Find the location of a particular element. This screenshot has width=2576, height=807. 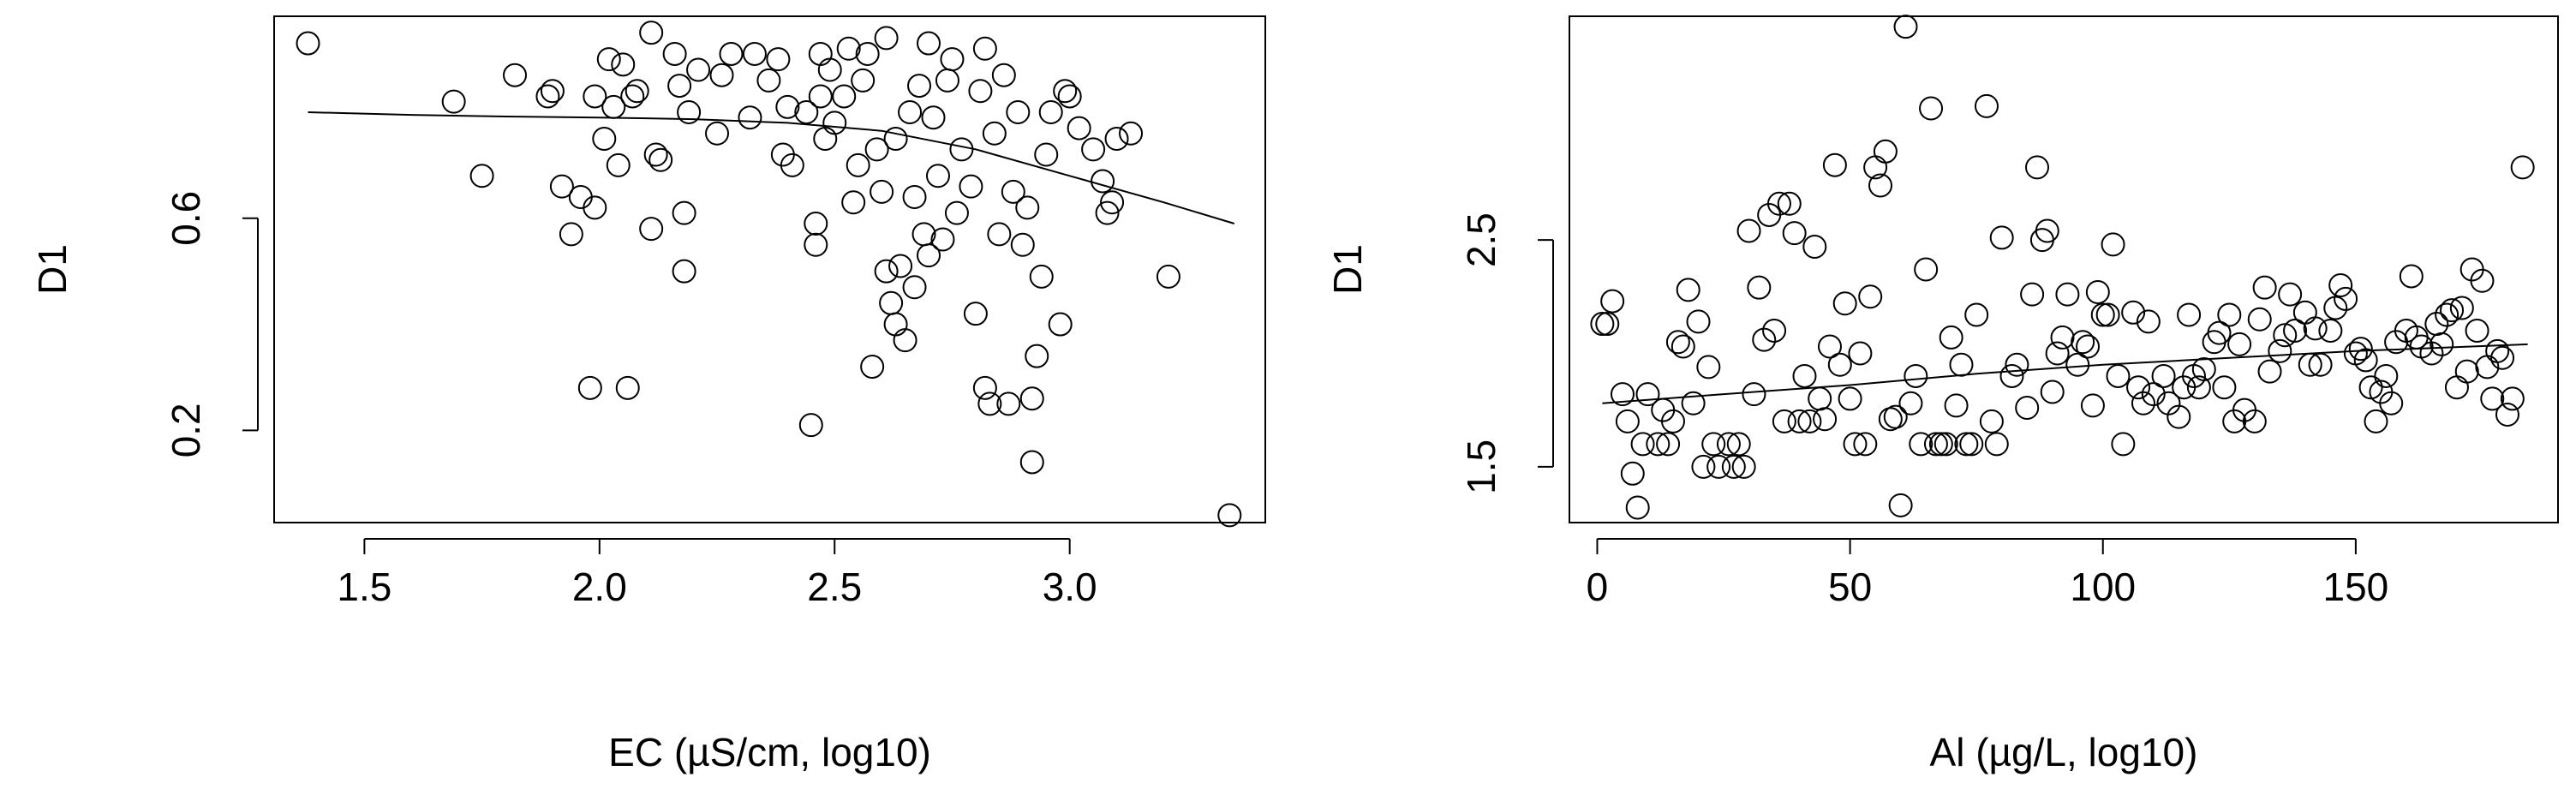

x-tick-label: 2.5 is located at coordinates (835, 587).